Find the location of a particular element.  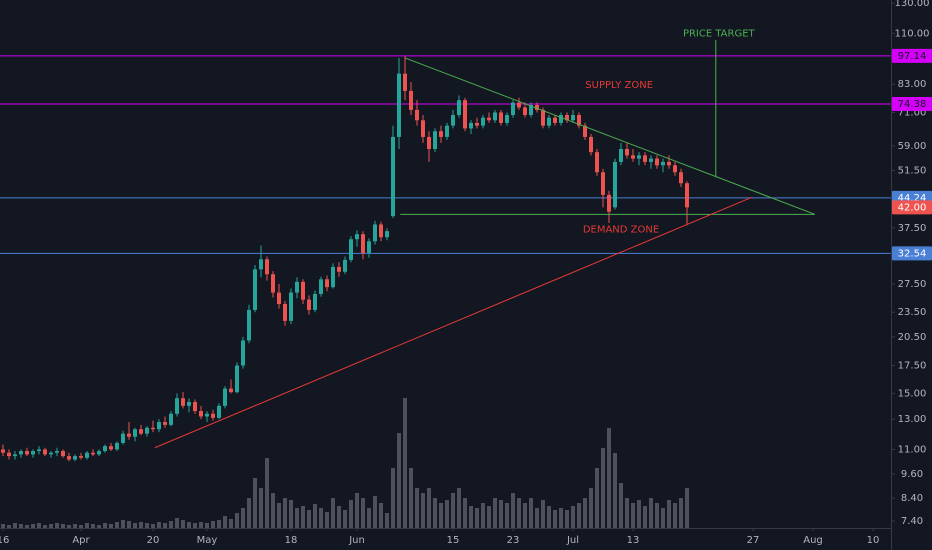

x-tick-label: 15 is located at coordinates (453, 540).